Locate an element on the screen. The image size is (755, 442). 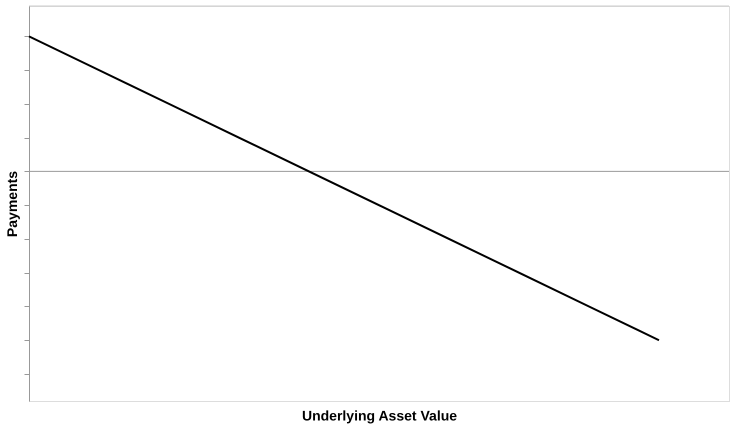
y-axis-title: Payments is located at coordinates (12, 204).